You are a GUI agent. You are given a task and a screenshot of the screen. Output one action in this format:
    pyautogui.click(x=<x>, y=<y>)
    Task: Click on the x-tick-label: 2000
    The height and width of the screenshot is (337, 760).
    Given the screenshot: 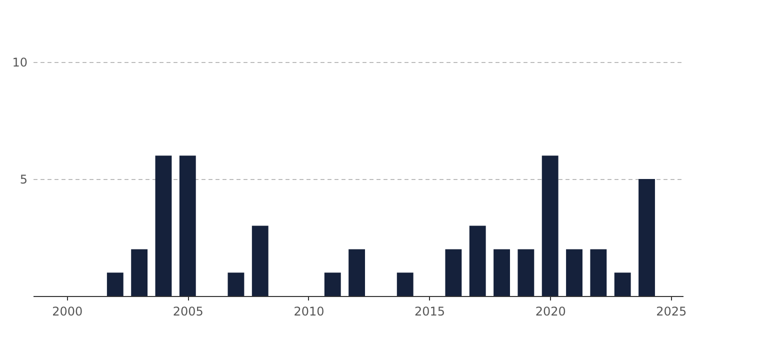 What is the action you would take?
    pyautogui.click(x=67, y=311)
    